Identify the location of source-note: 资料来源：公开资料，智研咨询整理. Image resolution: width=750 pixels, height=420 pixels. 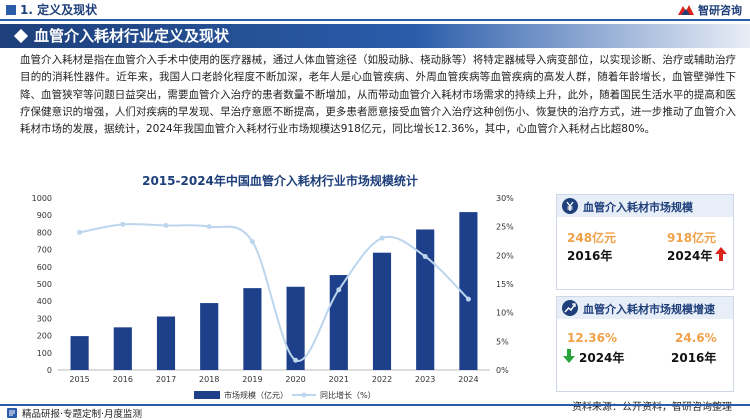
(652, 407).